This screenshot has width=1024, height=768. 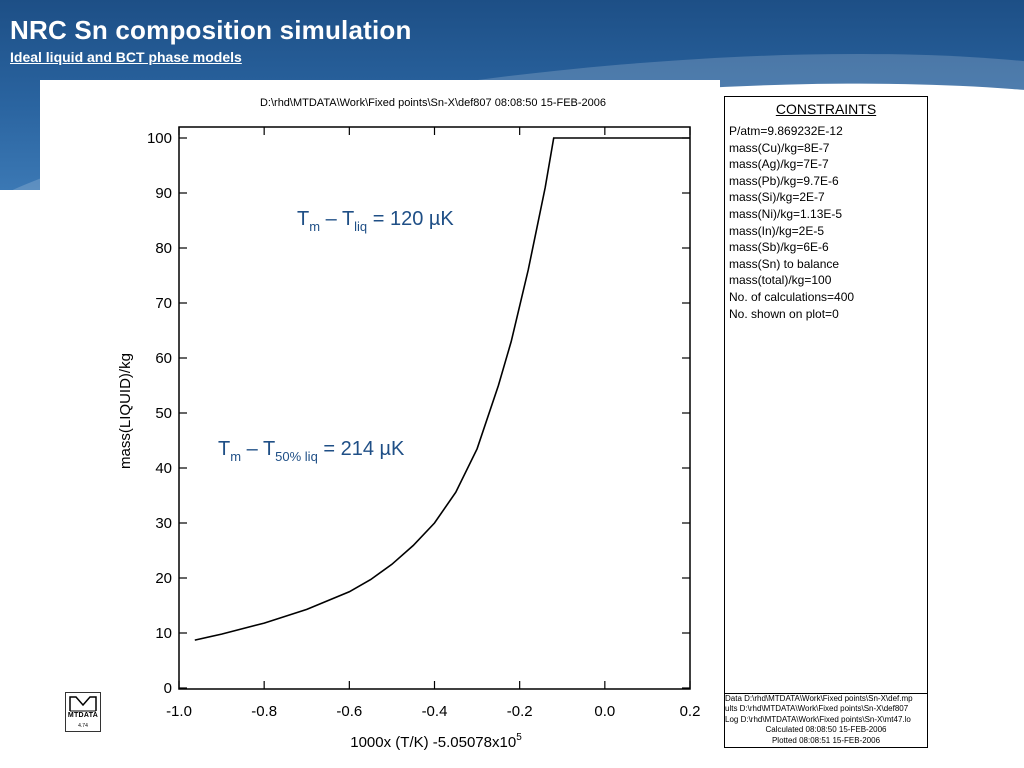 What do you see at coordinates (163, 633) in the screenshot?
I see `y-tick-label: 10` at bounding box center [163, 633].